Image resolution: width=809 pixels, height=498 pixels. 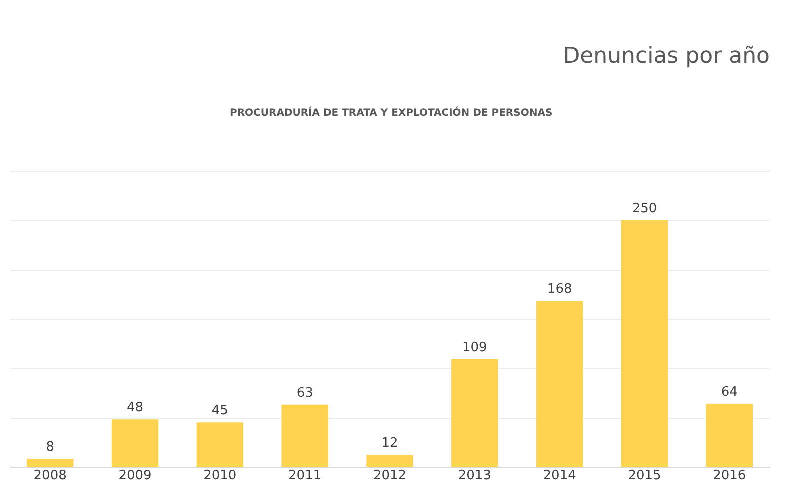 I want to click on data-label: 48, so click(x=135, y=408).